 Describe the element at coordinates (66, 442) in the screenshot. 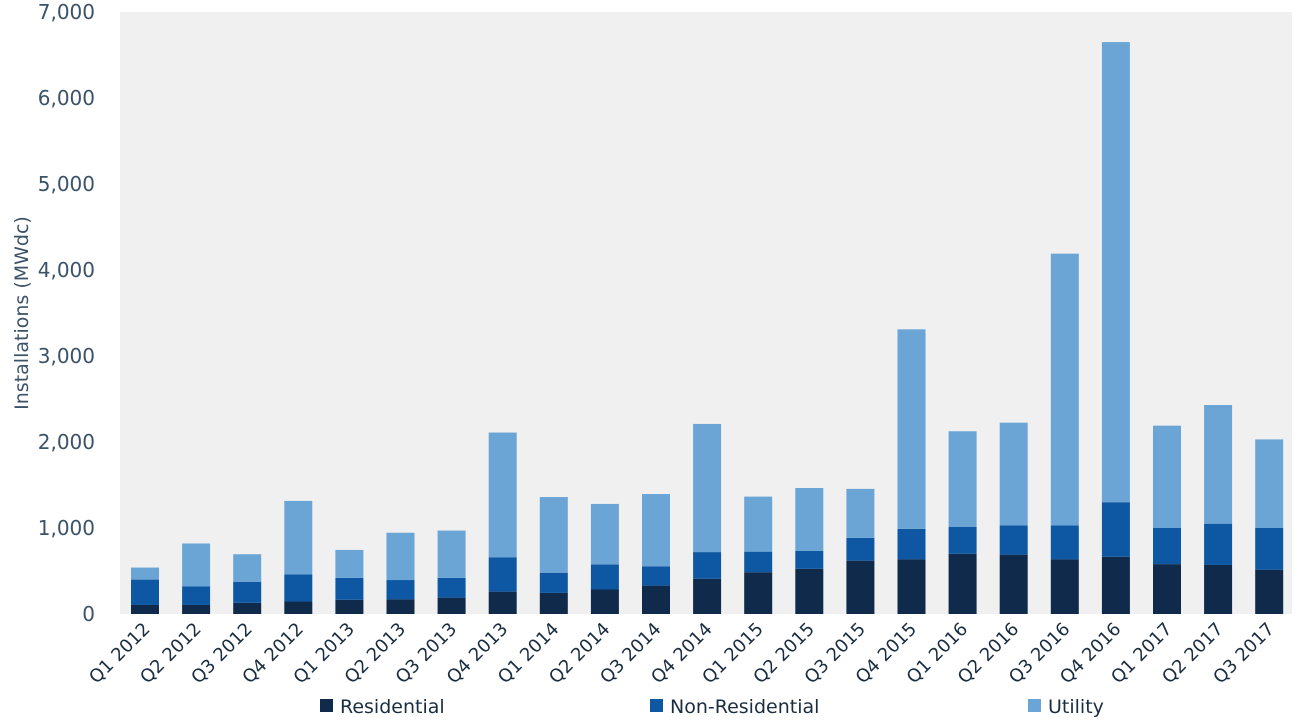

I see `y-tick-label: 2,000` at that location.